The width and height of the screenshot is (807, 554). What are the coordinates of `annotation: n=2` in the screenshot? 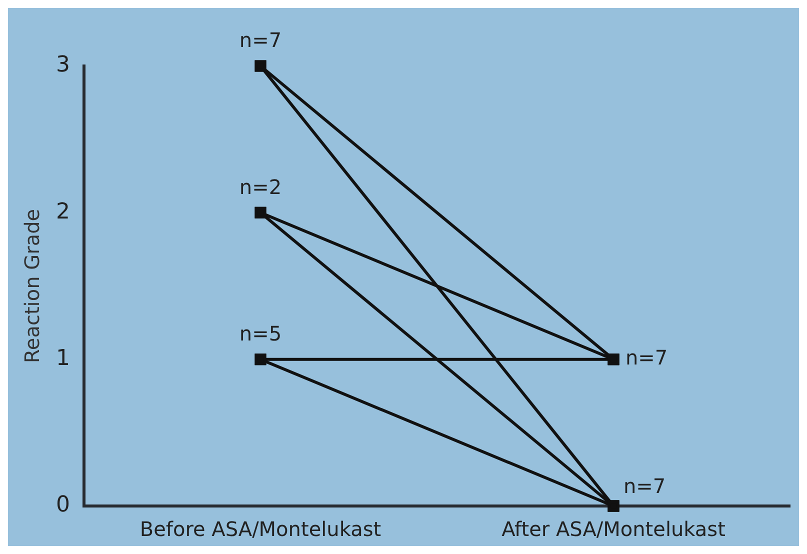 It's located at (260, 186).